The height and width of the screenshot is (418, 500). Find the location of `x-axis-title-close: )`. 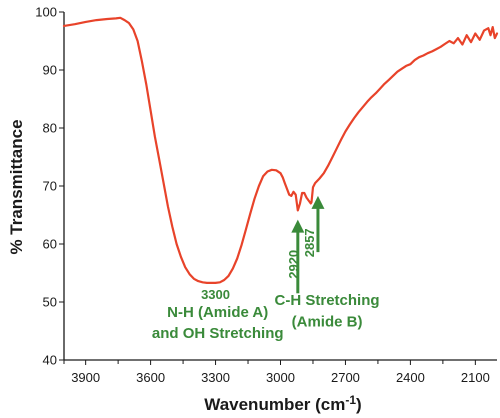

x-axis-title-close: ) is located at coordinates (359, 404).